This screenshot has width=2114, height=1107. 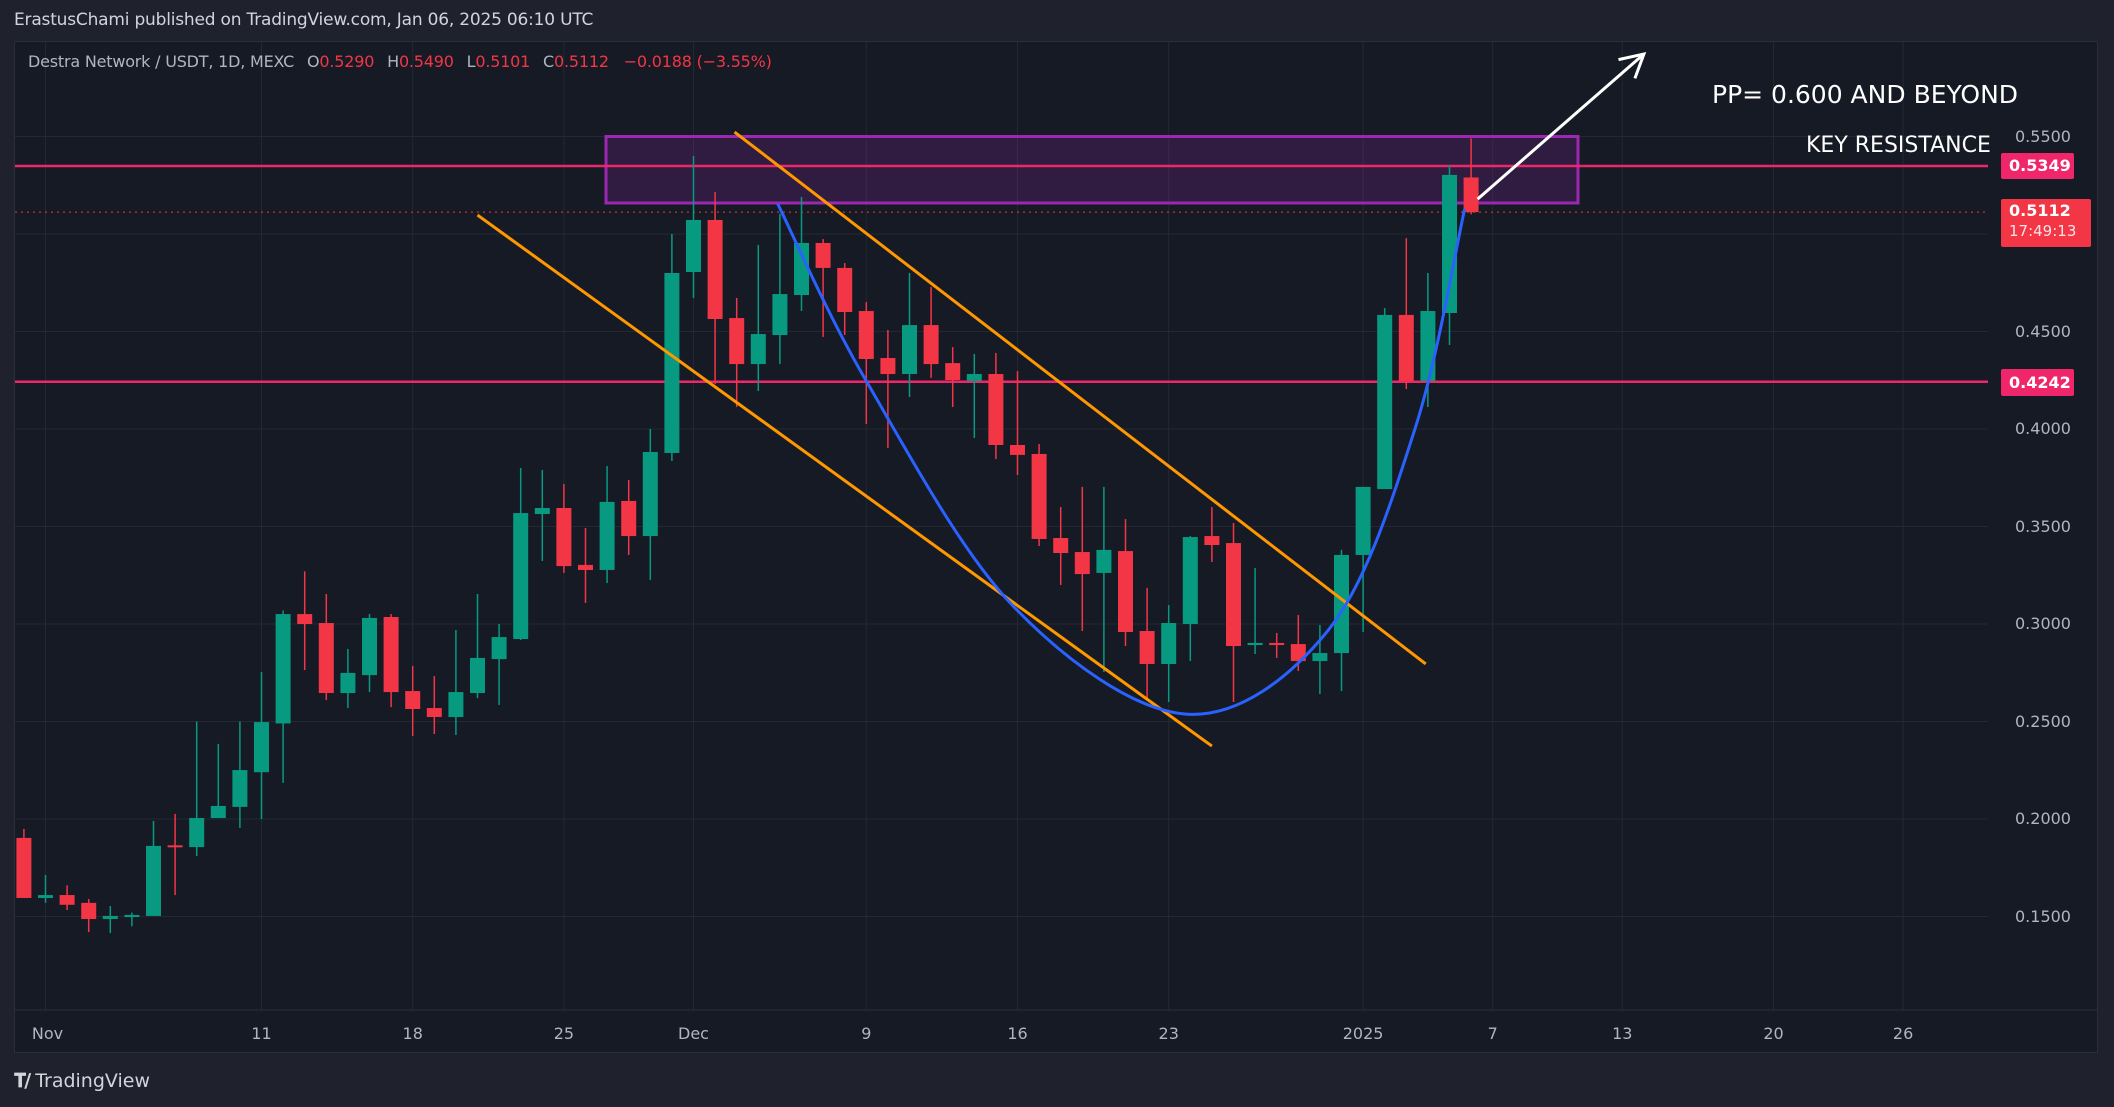 I want to click on current-price-value: 0.5112, so click(x=2040, y=210).